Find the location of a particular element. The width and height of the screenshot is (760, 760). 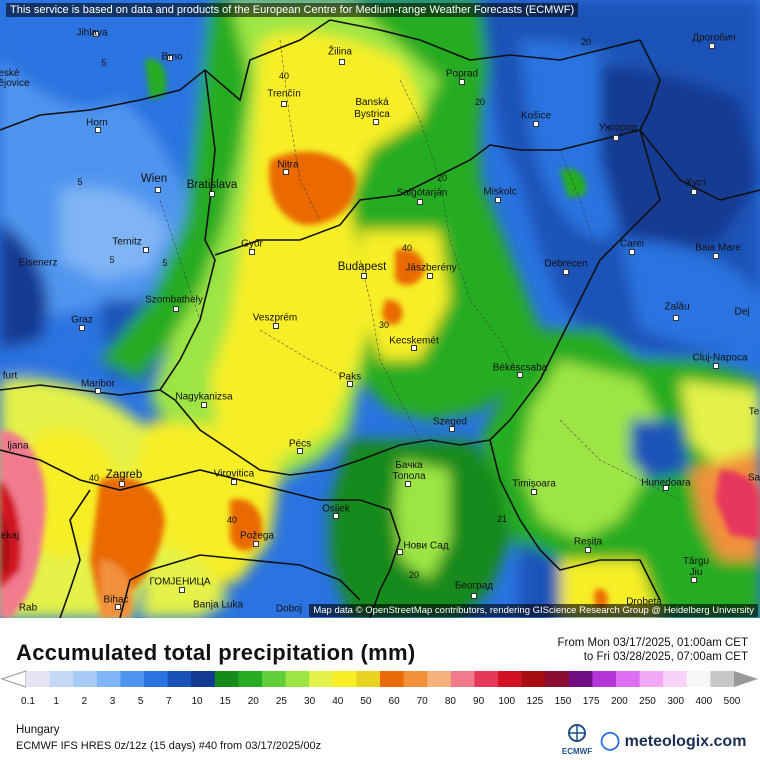

scale-tick-label: 500 is located at coordinates (732, 701).